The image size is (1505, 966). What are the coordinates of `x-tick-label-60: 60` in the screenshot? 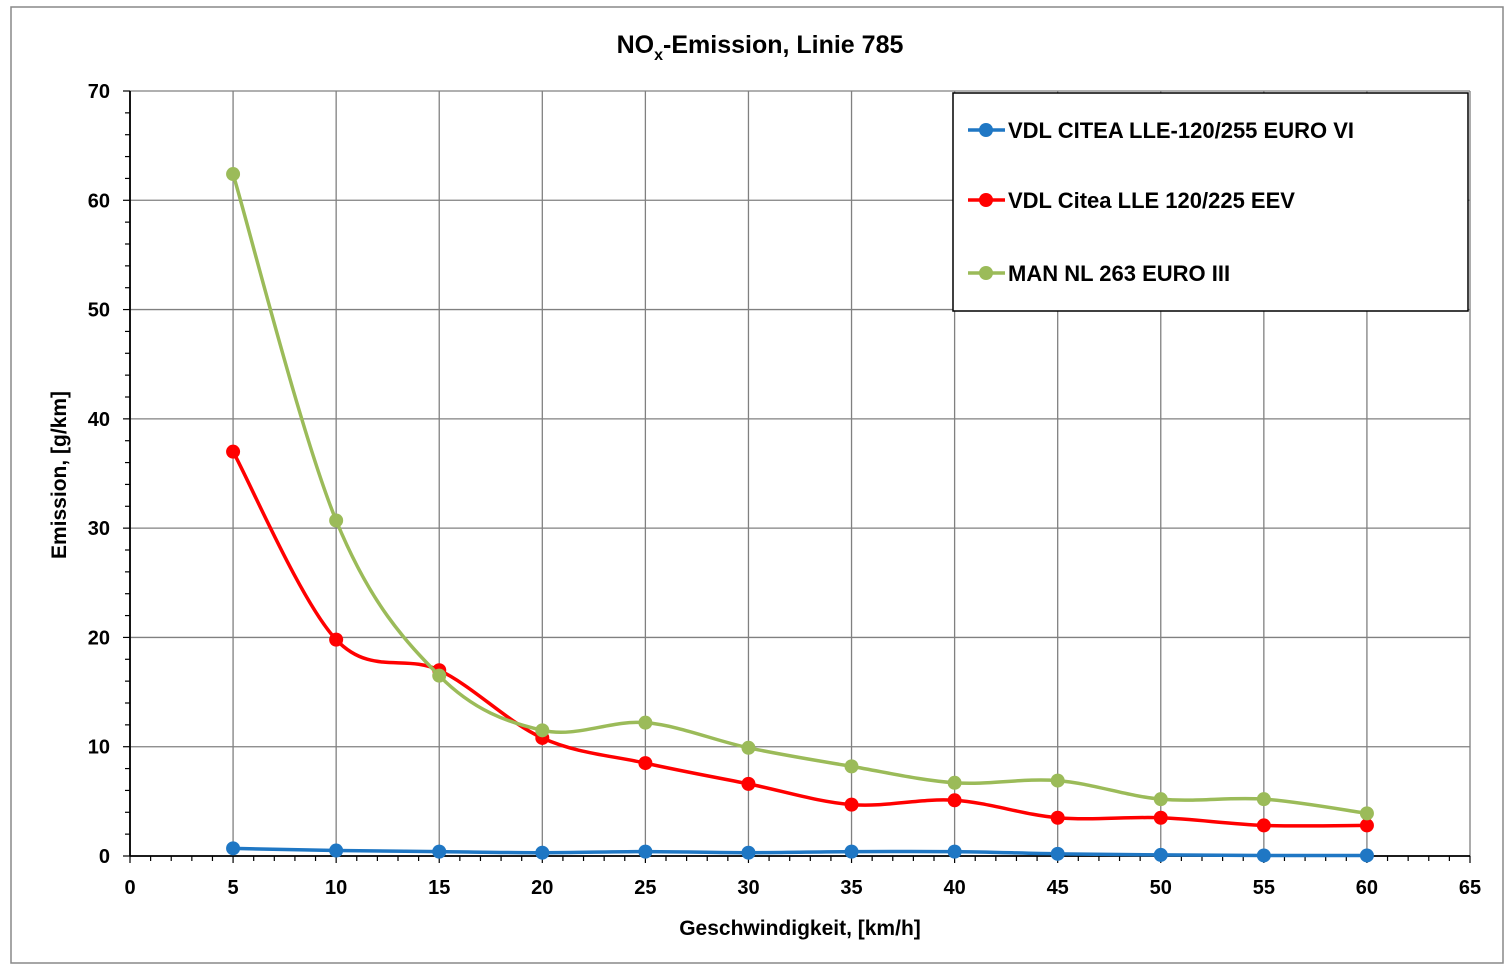 It's located at (1367, 888).